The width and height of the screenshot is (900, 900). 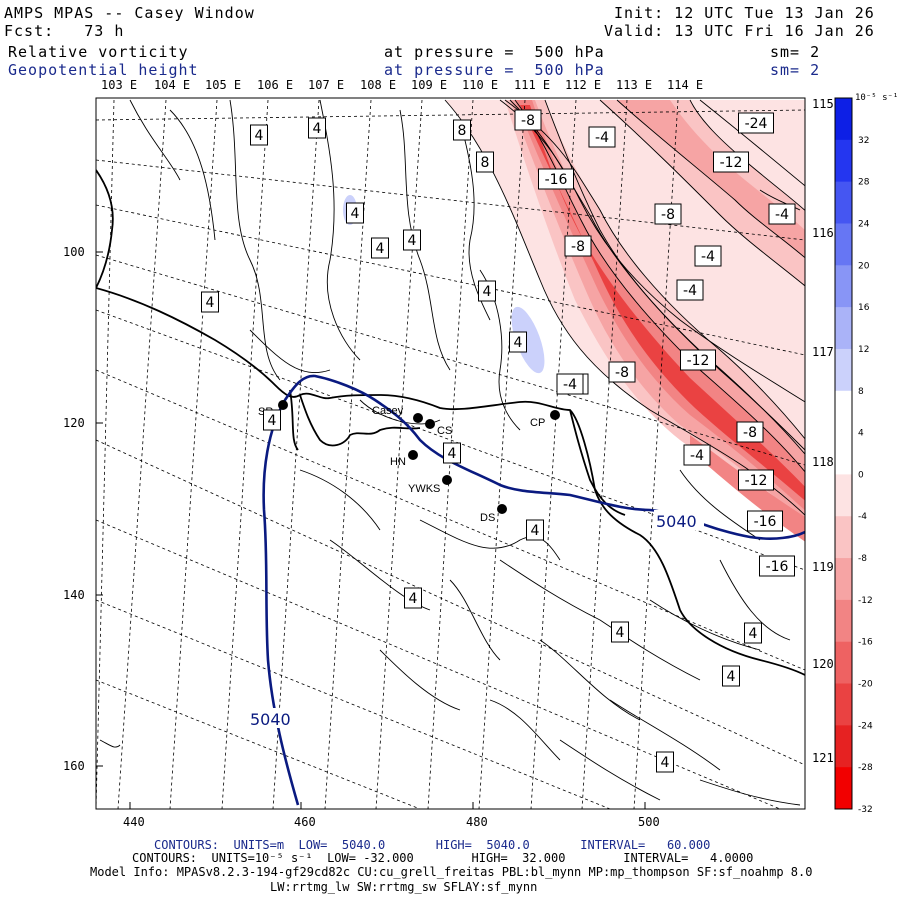 What do you see at coordinates (863, 350) in the screenshot?
I see `colorbar-label: 12` at bounding box center [863, 350].